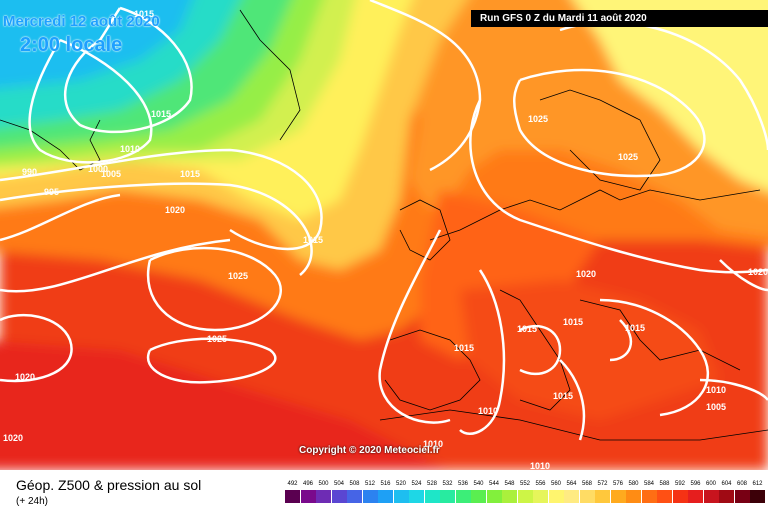 The width and height of the screenshot is (768, 512). I want to click on legend-value: 600, so click(710, 484).